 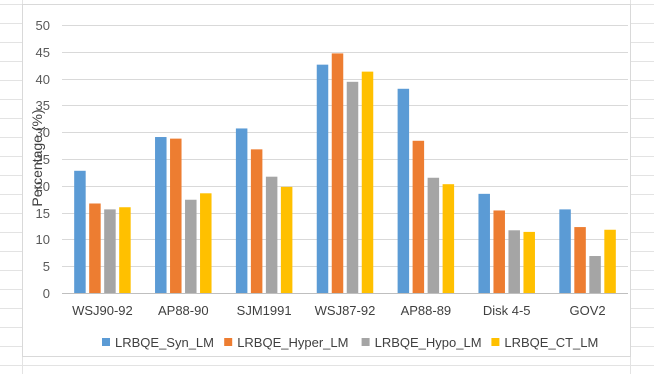 I want to click on legend-label: LRBQE_Hypo_LM, so click(x=428, y=342).